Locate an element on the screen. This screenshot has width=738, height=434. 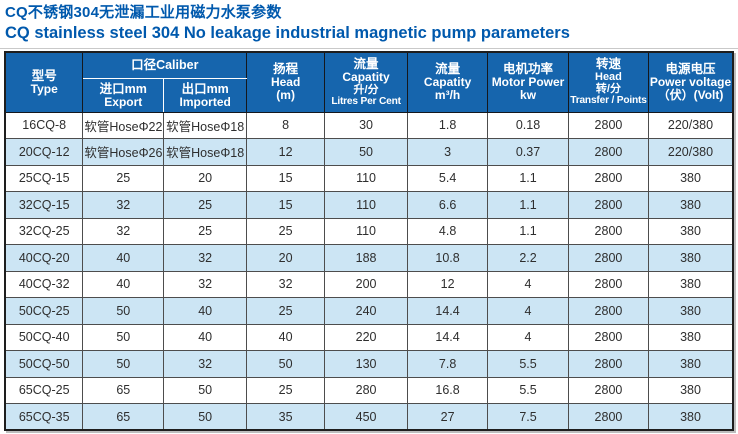
cell-head: 40 is located at coordinates (286, 337).